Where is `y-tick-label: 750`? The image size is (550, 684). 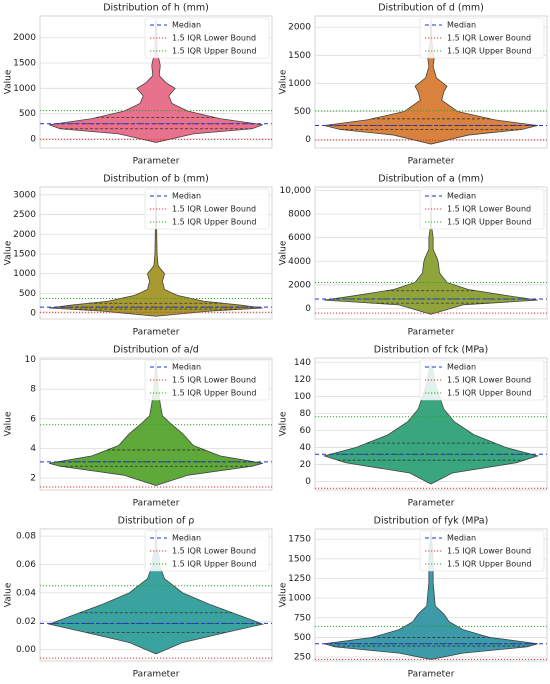 y-tick-label: 750 is located at coordinates (302, 618).